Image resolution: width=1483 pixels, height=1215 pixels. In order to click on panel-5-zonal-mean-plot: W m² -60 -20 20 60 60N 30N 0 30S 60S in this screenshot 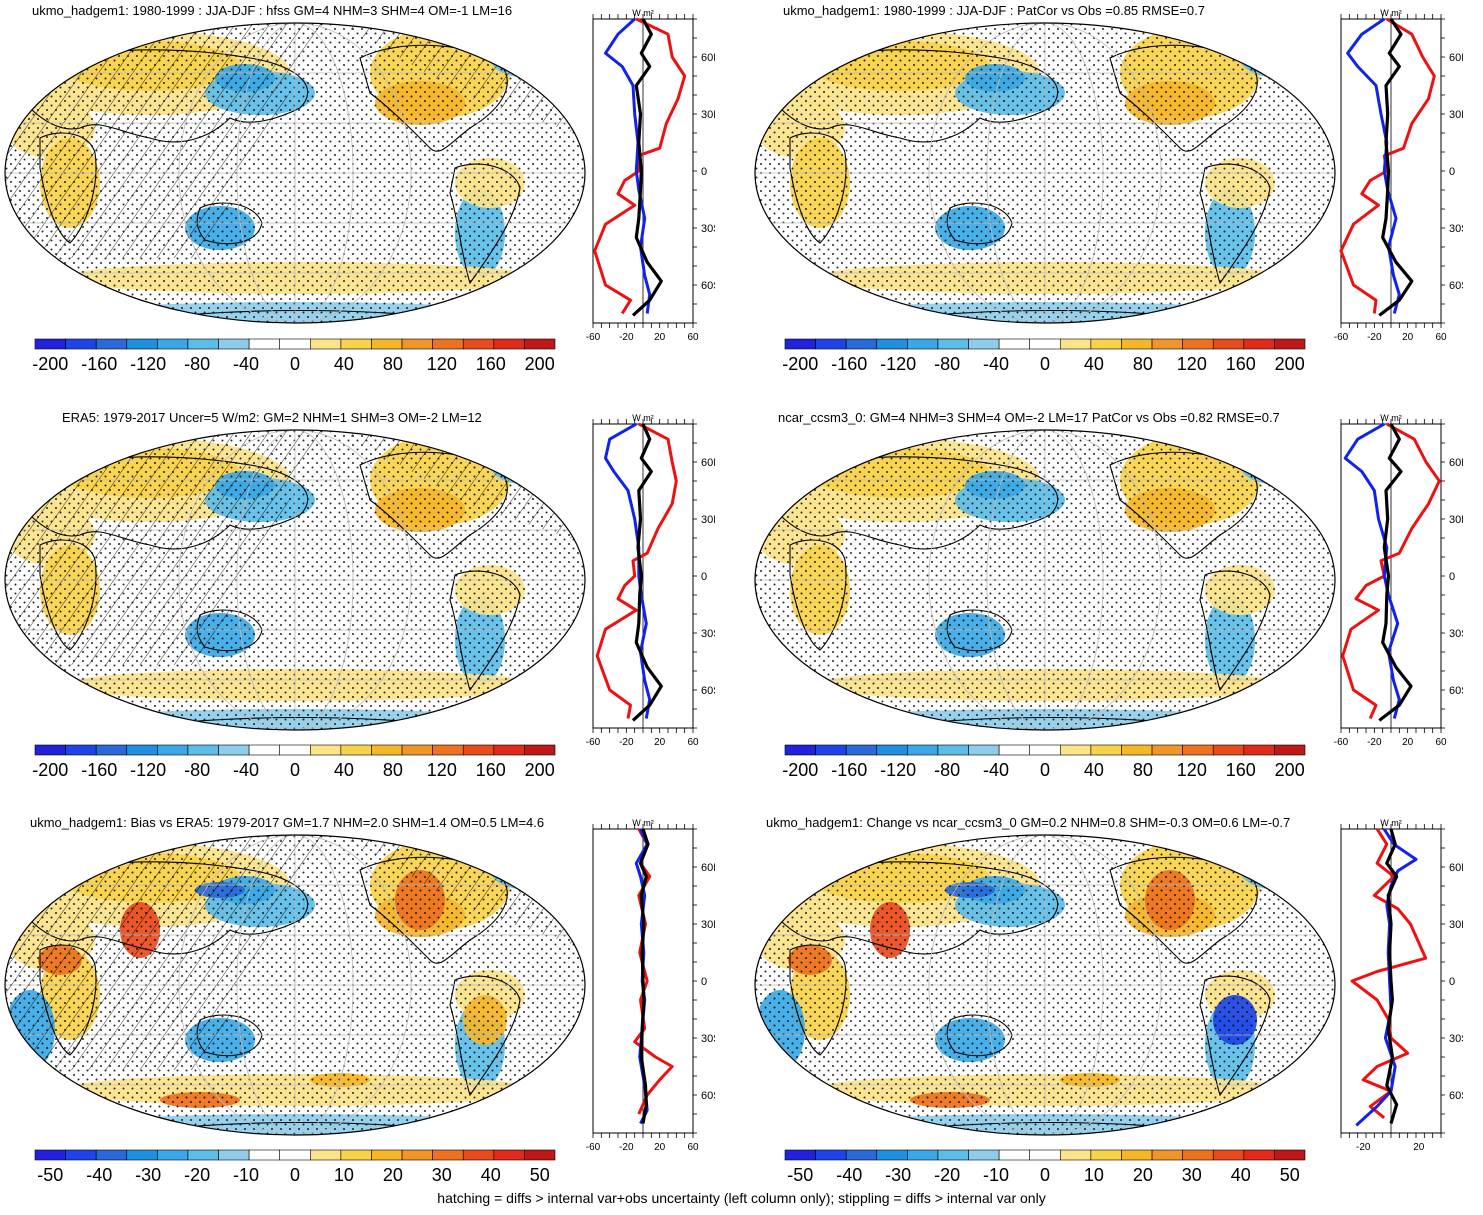, I will do `click(650, 985)`.